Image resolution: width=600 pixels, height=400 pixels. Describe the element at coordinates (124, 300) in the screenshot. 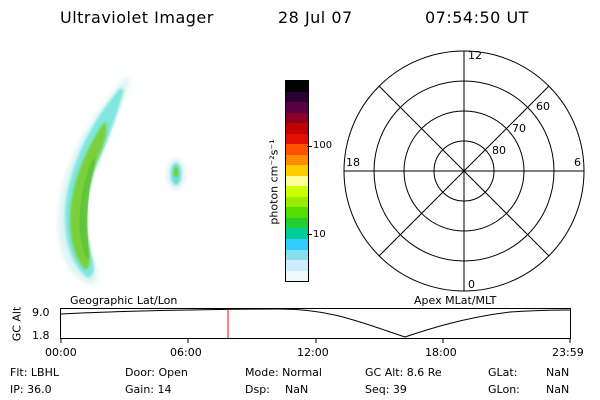

I see `timeline-left-label: Geographic Lat/Lon` at that location.